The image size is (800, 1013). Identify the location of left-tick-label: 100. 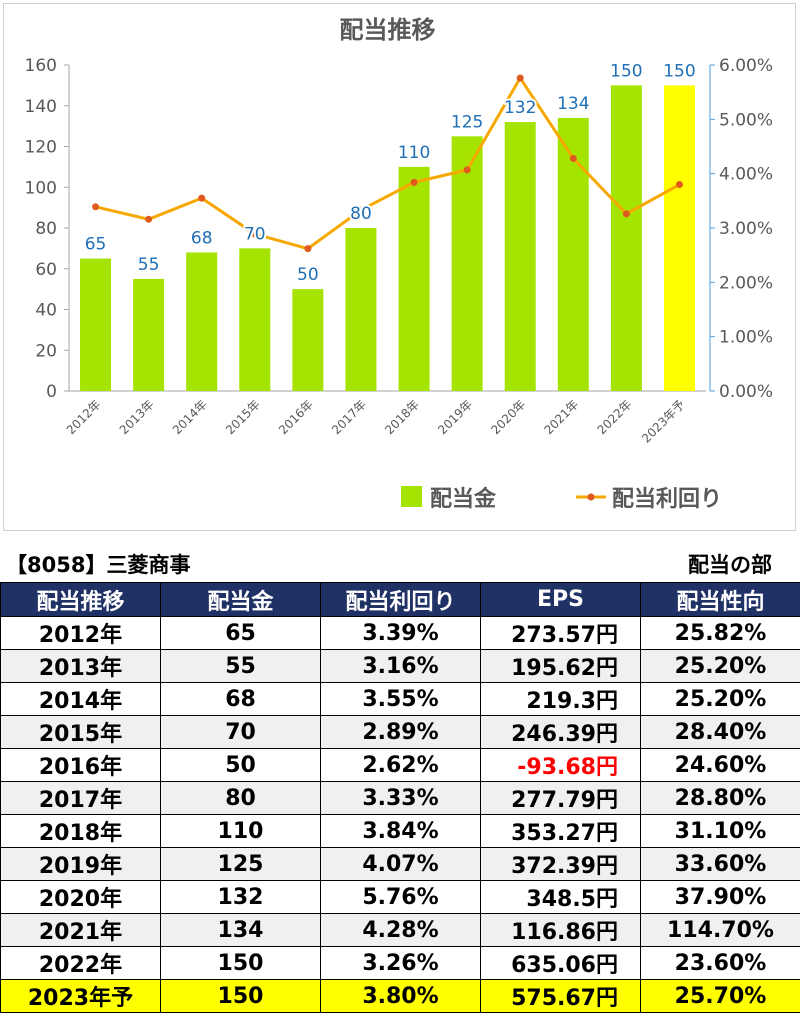
(41, 188).